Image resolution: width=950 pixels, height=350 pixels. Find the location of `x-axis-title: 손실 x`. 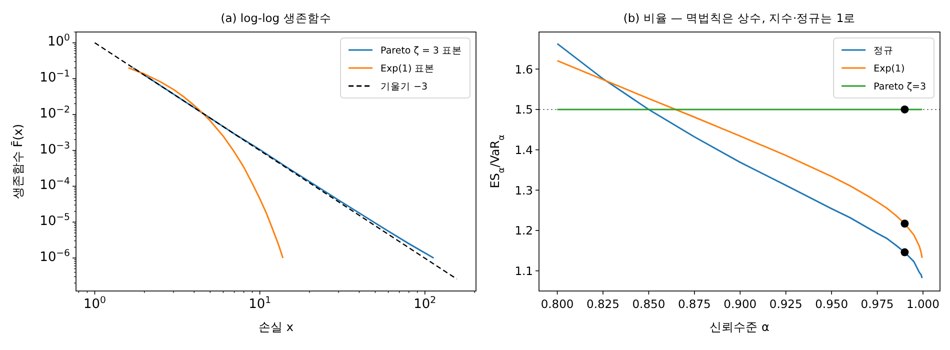

x-axis-title: 손실 x is located at coordinates (276, 327).